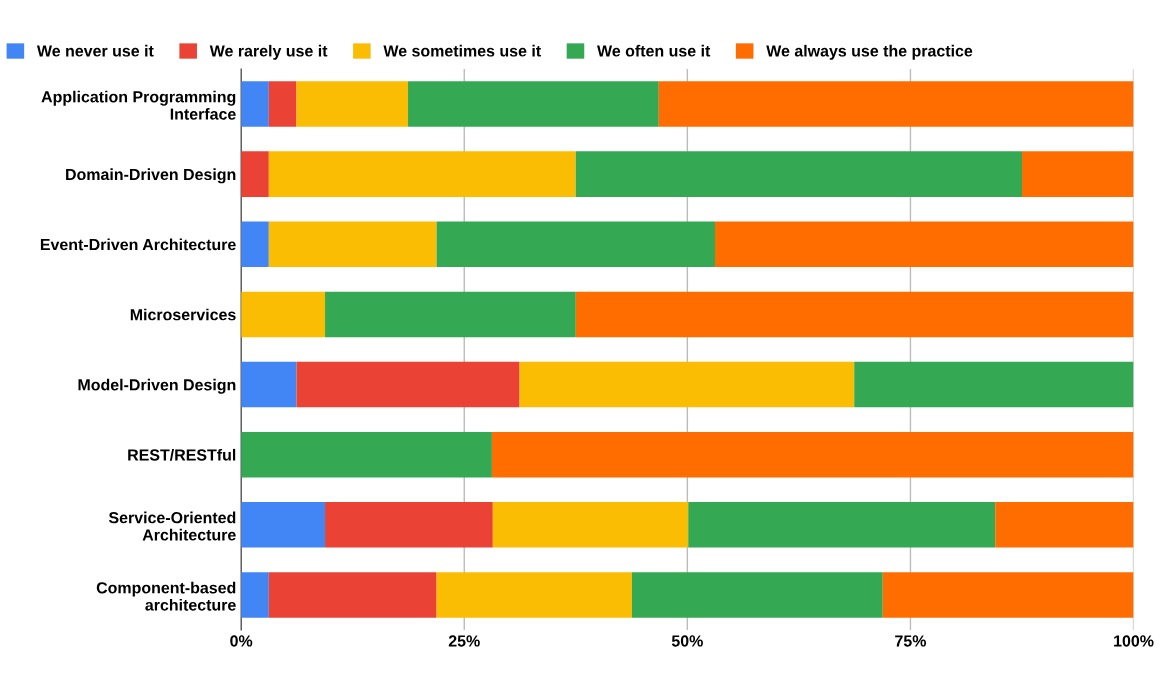 This screenshot has width=1165, height=676. Describe the element at coordinates (654, 50) in the screenshot. I see `legend-label: We often use it` at that location.